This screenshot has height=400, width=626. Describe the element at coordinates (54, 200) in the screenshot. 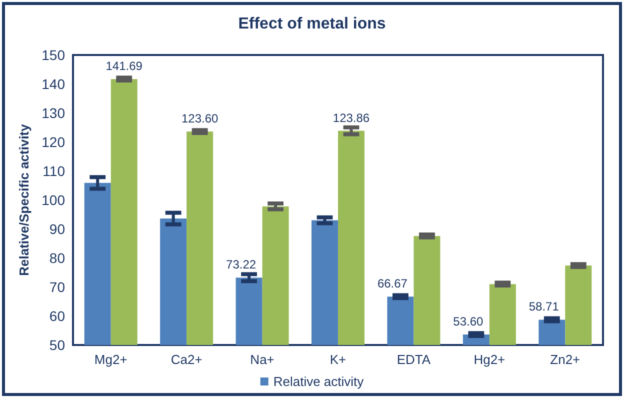

I see `y-tick-label: 100` at that location.